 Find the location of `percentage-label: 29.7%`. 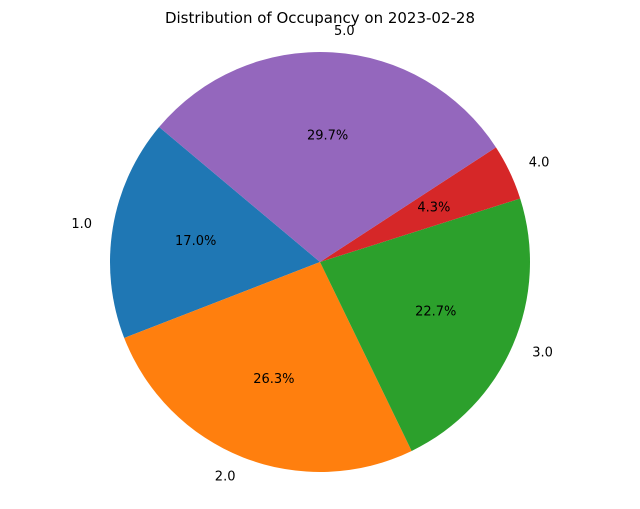

percentage-label: 29.7% is located at coordinates (327, 136).